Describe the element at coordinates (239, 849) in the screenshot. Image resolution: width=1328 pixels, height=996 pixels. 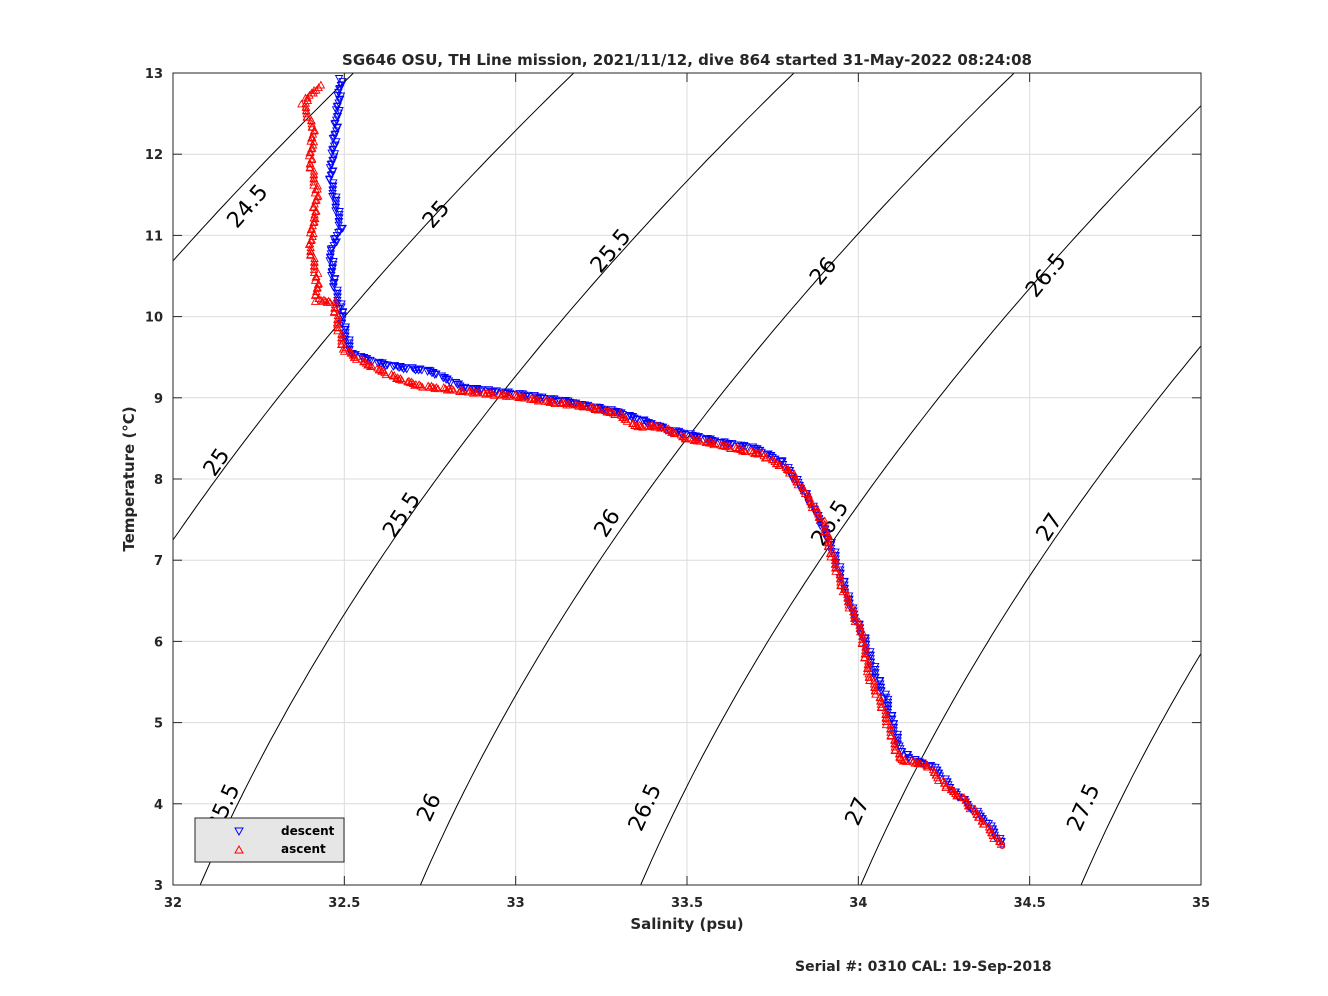
I see `legend-marker-ascent` at that location.